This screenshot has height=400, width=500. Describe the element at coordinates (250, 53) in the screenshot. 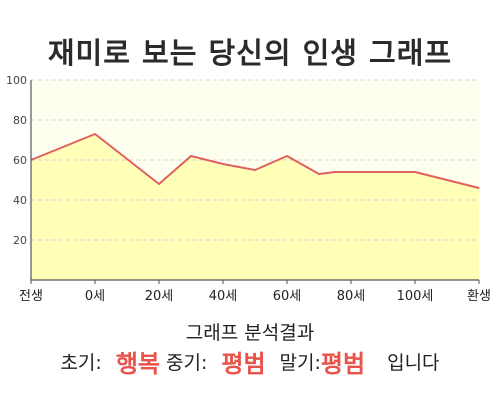

I see `page-title: 재미로 보는 당신의 인생 그래프` at that location.